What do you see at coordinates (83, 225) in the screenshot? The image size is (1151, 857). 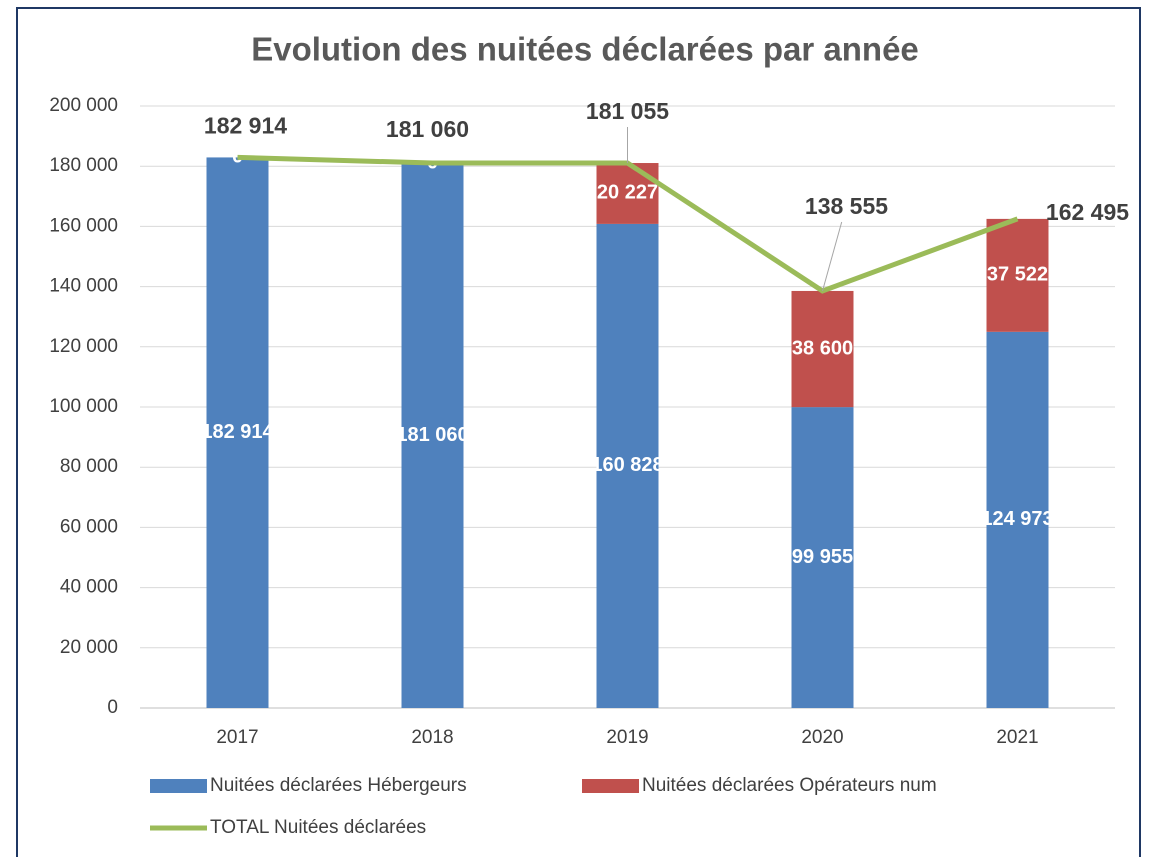 I see `y-tick-label: 160 000` at bounding box center [83, 225].